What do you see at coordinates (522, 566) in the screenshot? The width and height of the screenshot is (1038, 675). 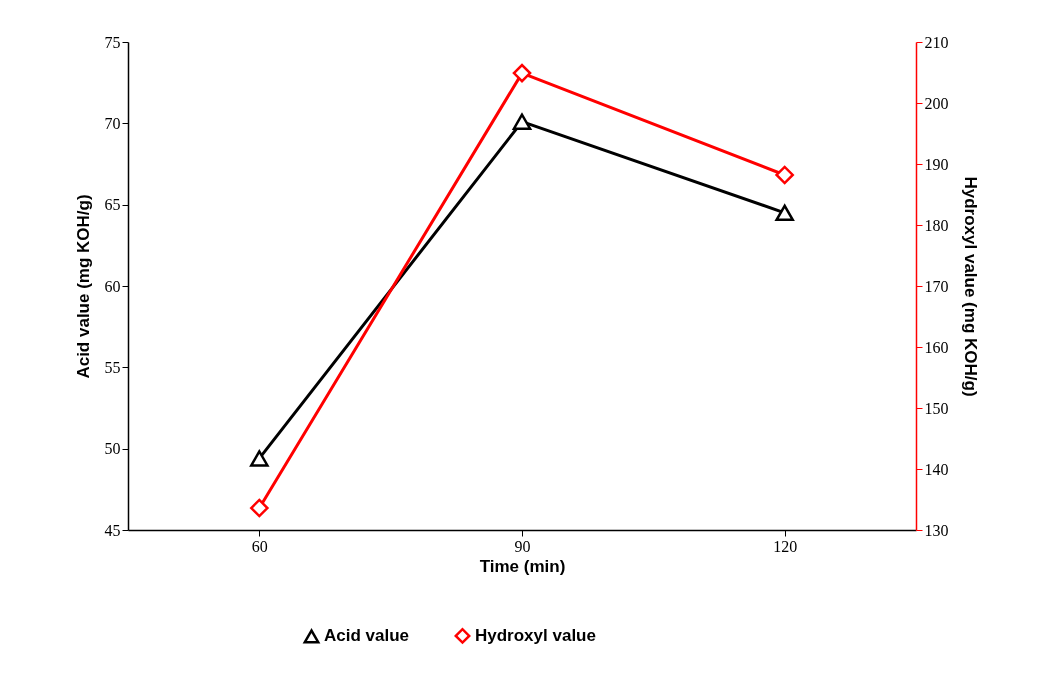 I see `x-axis-title: Time (min)` at bounding box center [522, 566].